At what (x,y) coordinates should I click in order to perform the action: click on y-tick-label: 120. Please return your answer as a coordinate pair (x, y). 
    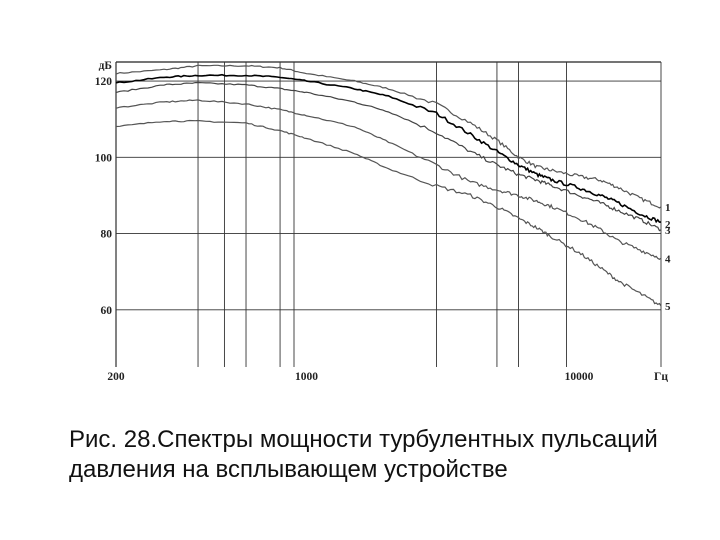
    Looking at the image, I should click on (104, 82).